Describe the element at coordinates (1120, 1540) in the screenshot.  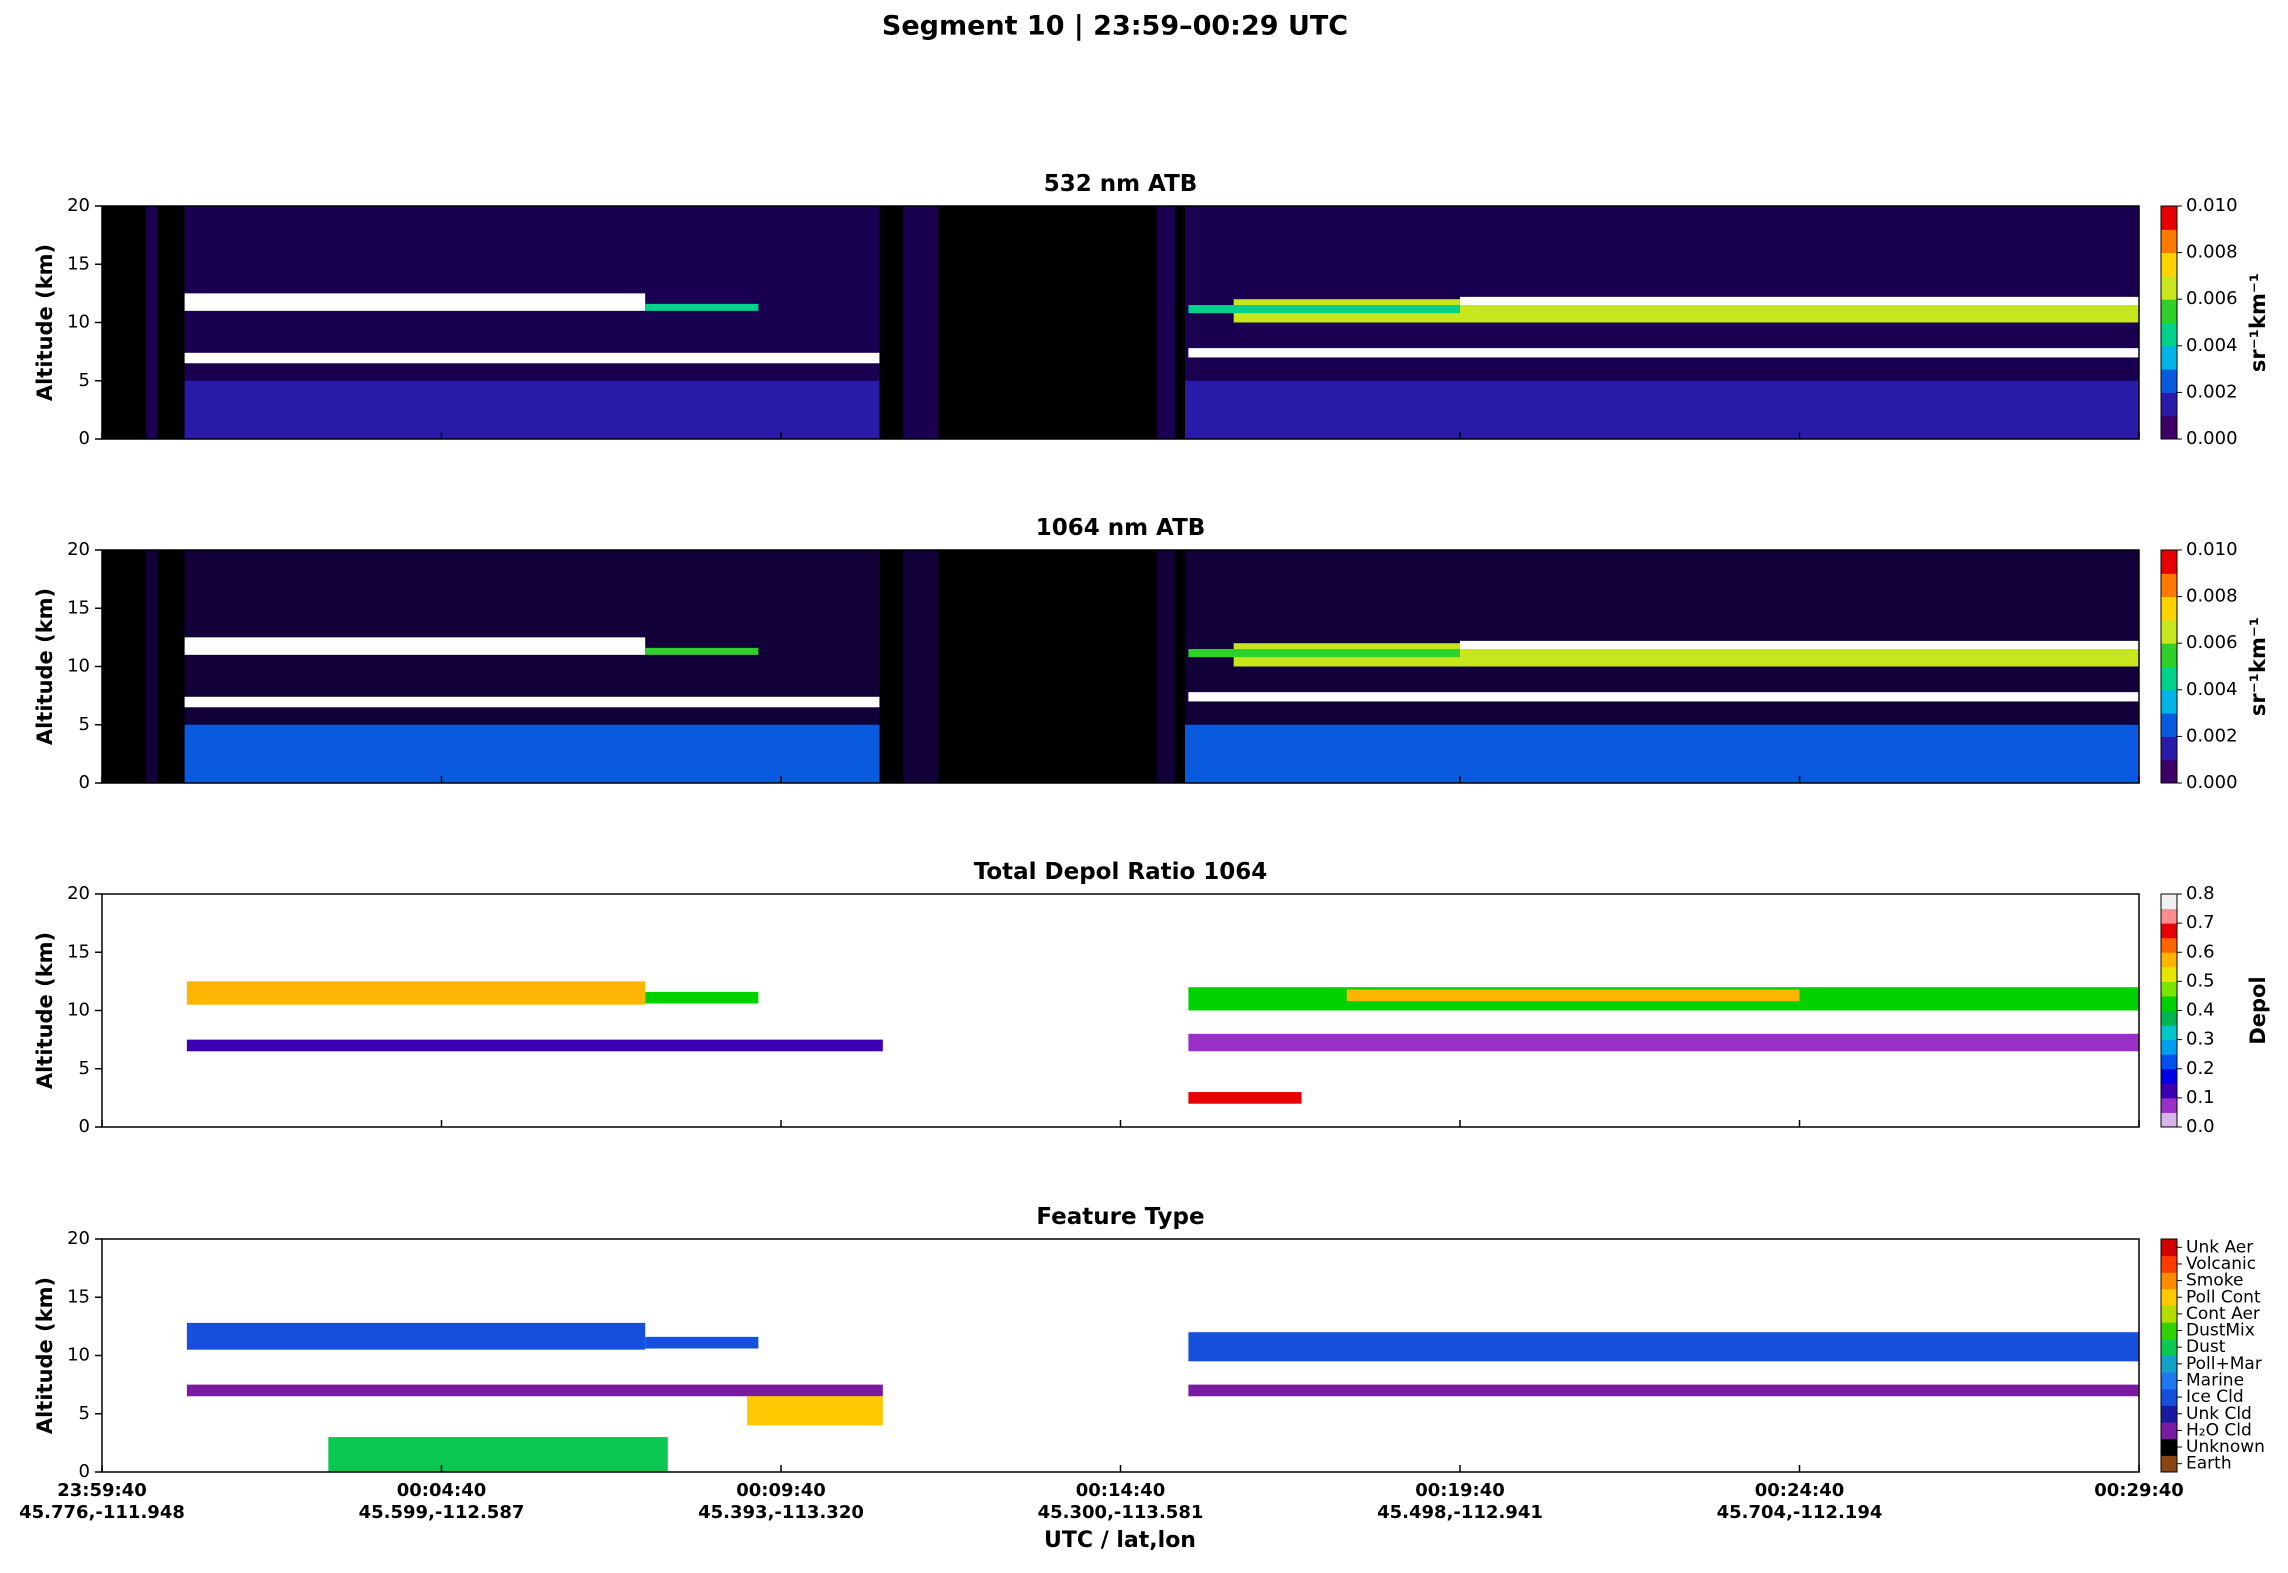
I see `x-axis-label: UTC / lat,lon` at that location.